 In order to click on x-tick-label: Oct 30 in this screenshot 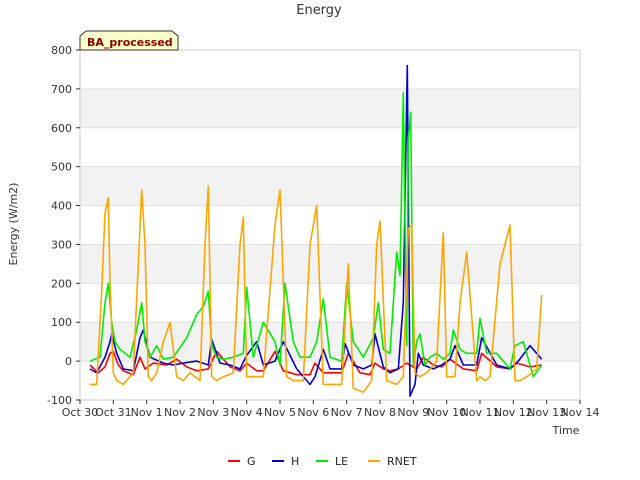, I will do `click(80, 412)`.